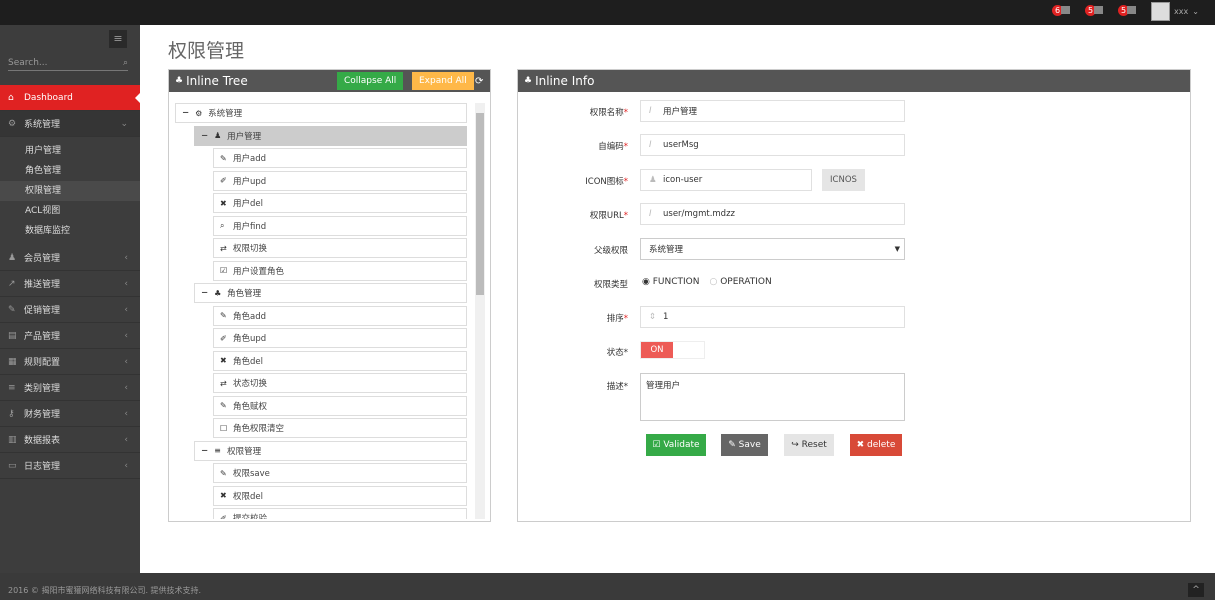 This screenshot has width=1215, height=600. What do you see at coordinates (70, 388) in the screenshot?
I see `sidebar-item: ≡ 类别管理 ‹` at bounding box center [70, 388].